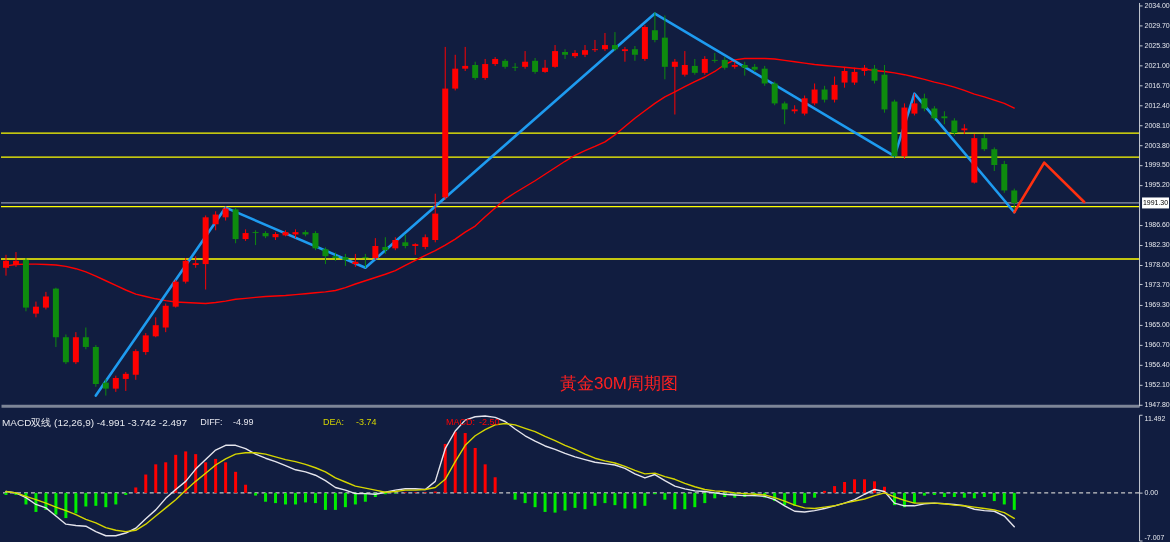  Describe the element at coordinates (211, 421) in the screenshot. I see `text: DIFF:` at that location.